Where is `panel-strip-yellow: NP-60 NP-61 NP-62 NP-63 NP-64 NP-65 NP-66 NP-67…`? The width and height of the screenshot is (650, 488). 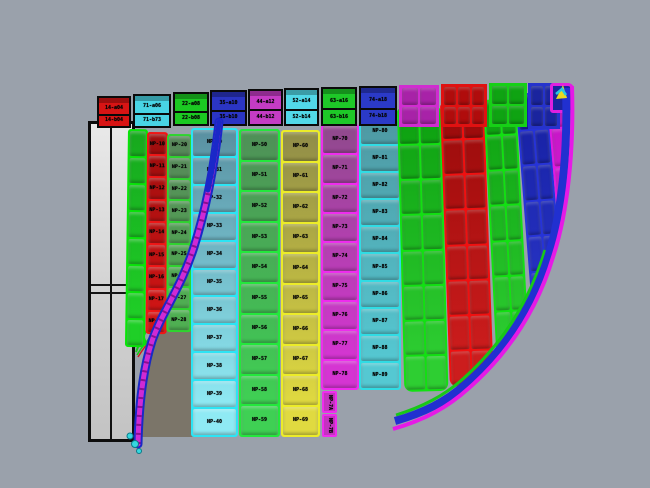
panel-strip-yellow: NP-60 NP-61 NP-62 NP-63 NP-64 NP-65 NP-66 NP-67… is located at coordinates (300, 283).